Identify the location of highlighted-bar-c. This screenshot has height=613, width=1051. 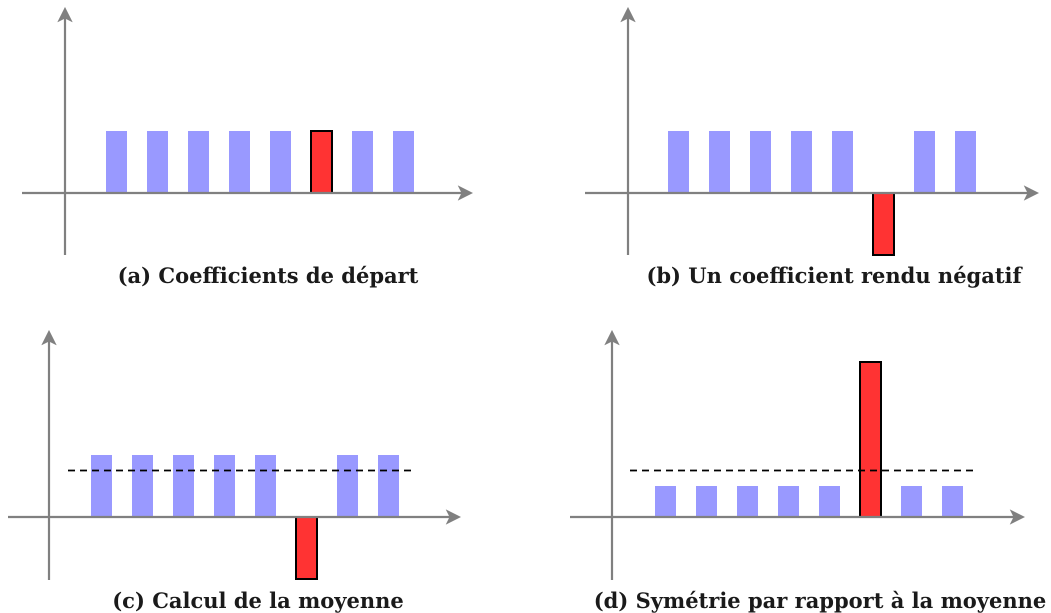
(306, 548).